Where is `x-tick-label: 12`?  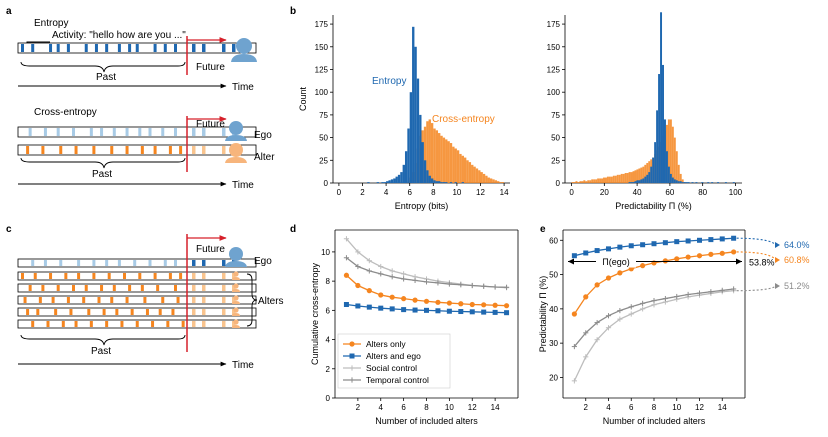
x-tick-label: 12 is located at coordinates (699, 407).